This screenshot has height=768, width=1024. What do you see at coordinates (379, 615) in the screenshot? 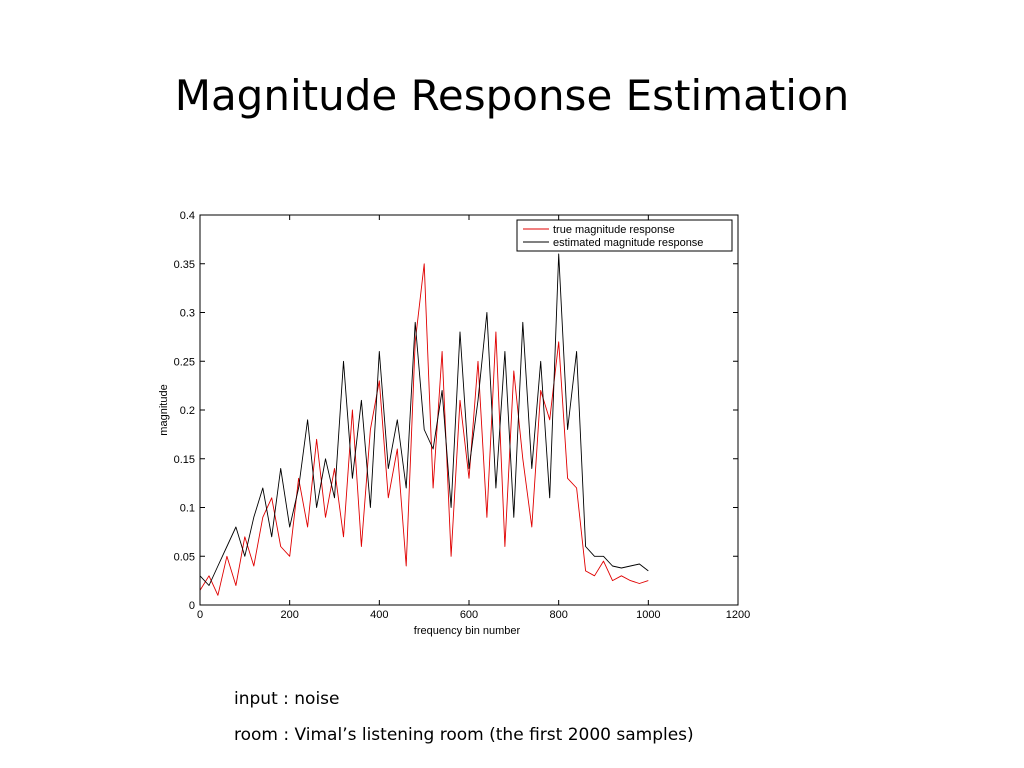
I see `x-tick-label: 400` at bounding box center [379, 615].